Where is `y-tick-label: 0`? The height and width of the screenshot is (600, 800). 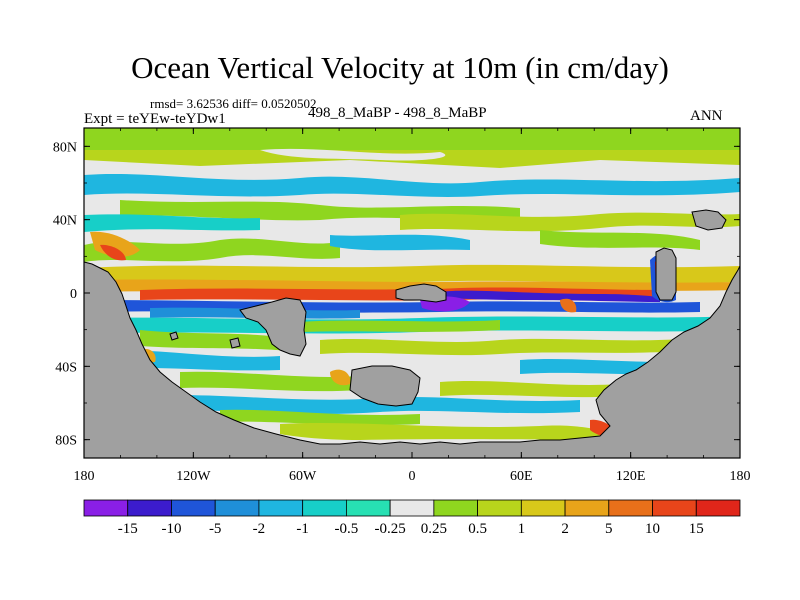
y-tick-label: 0 is located at coordinates (73, 294).